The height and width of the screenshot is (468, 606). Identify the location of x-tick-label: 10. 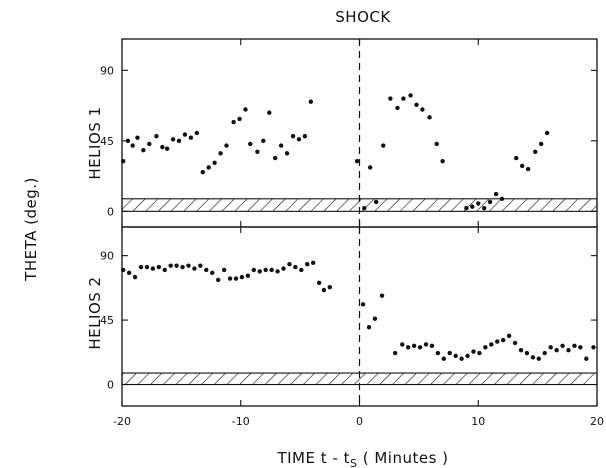
(478, 421).